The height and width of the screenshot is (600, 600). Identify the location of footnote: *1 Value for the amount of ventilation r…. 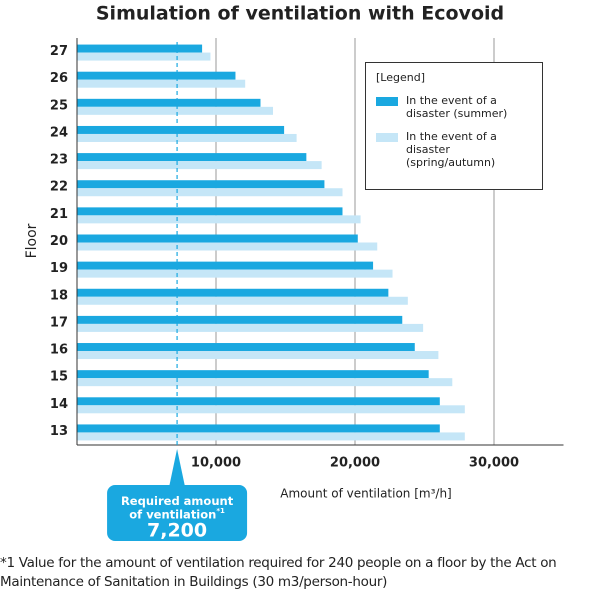
(278, 572).